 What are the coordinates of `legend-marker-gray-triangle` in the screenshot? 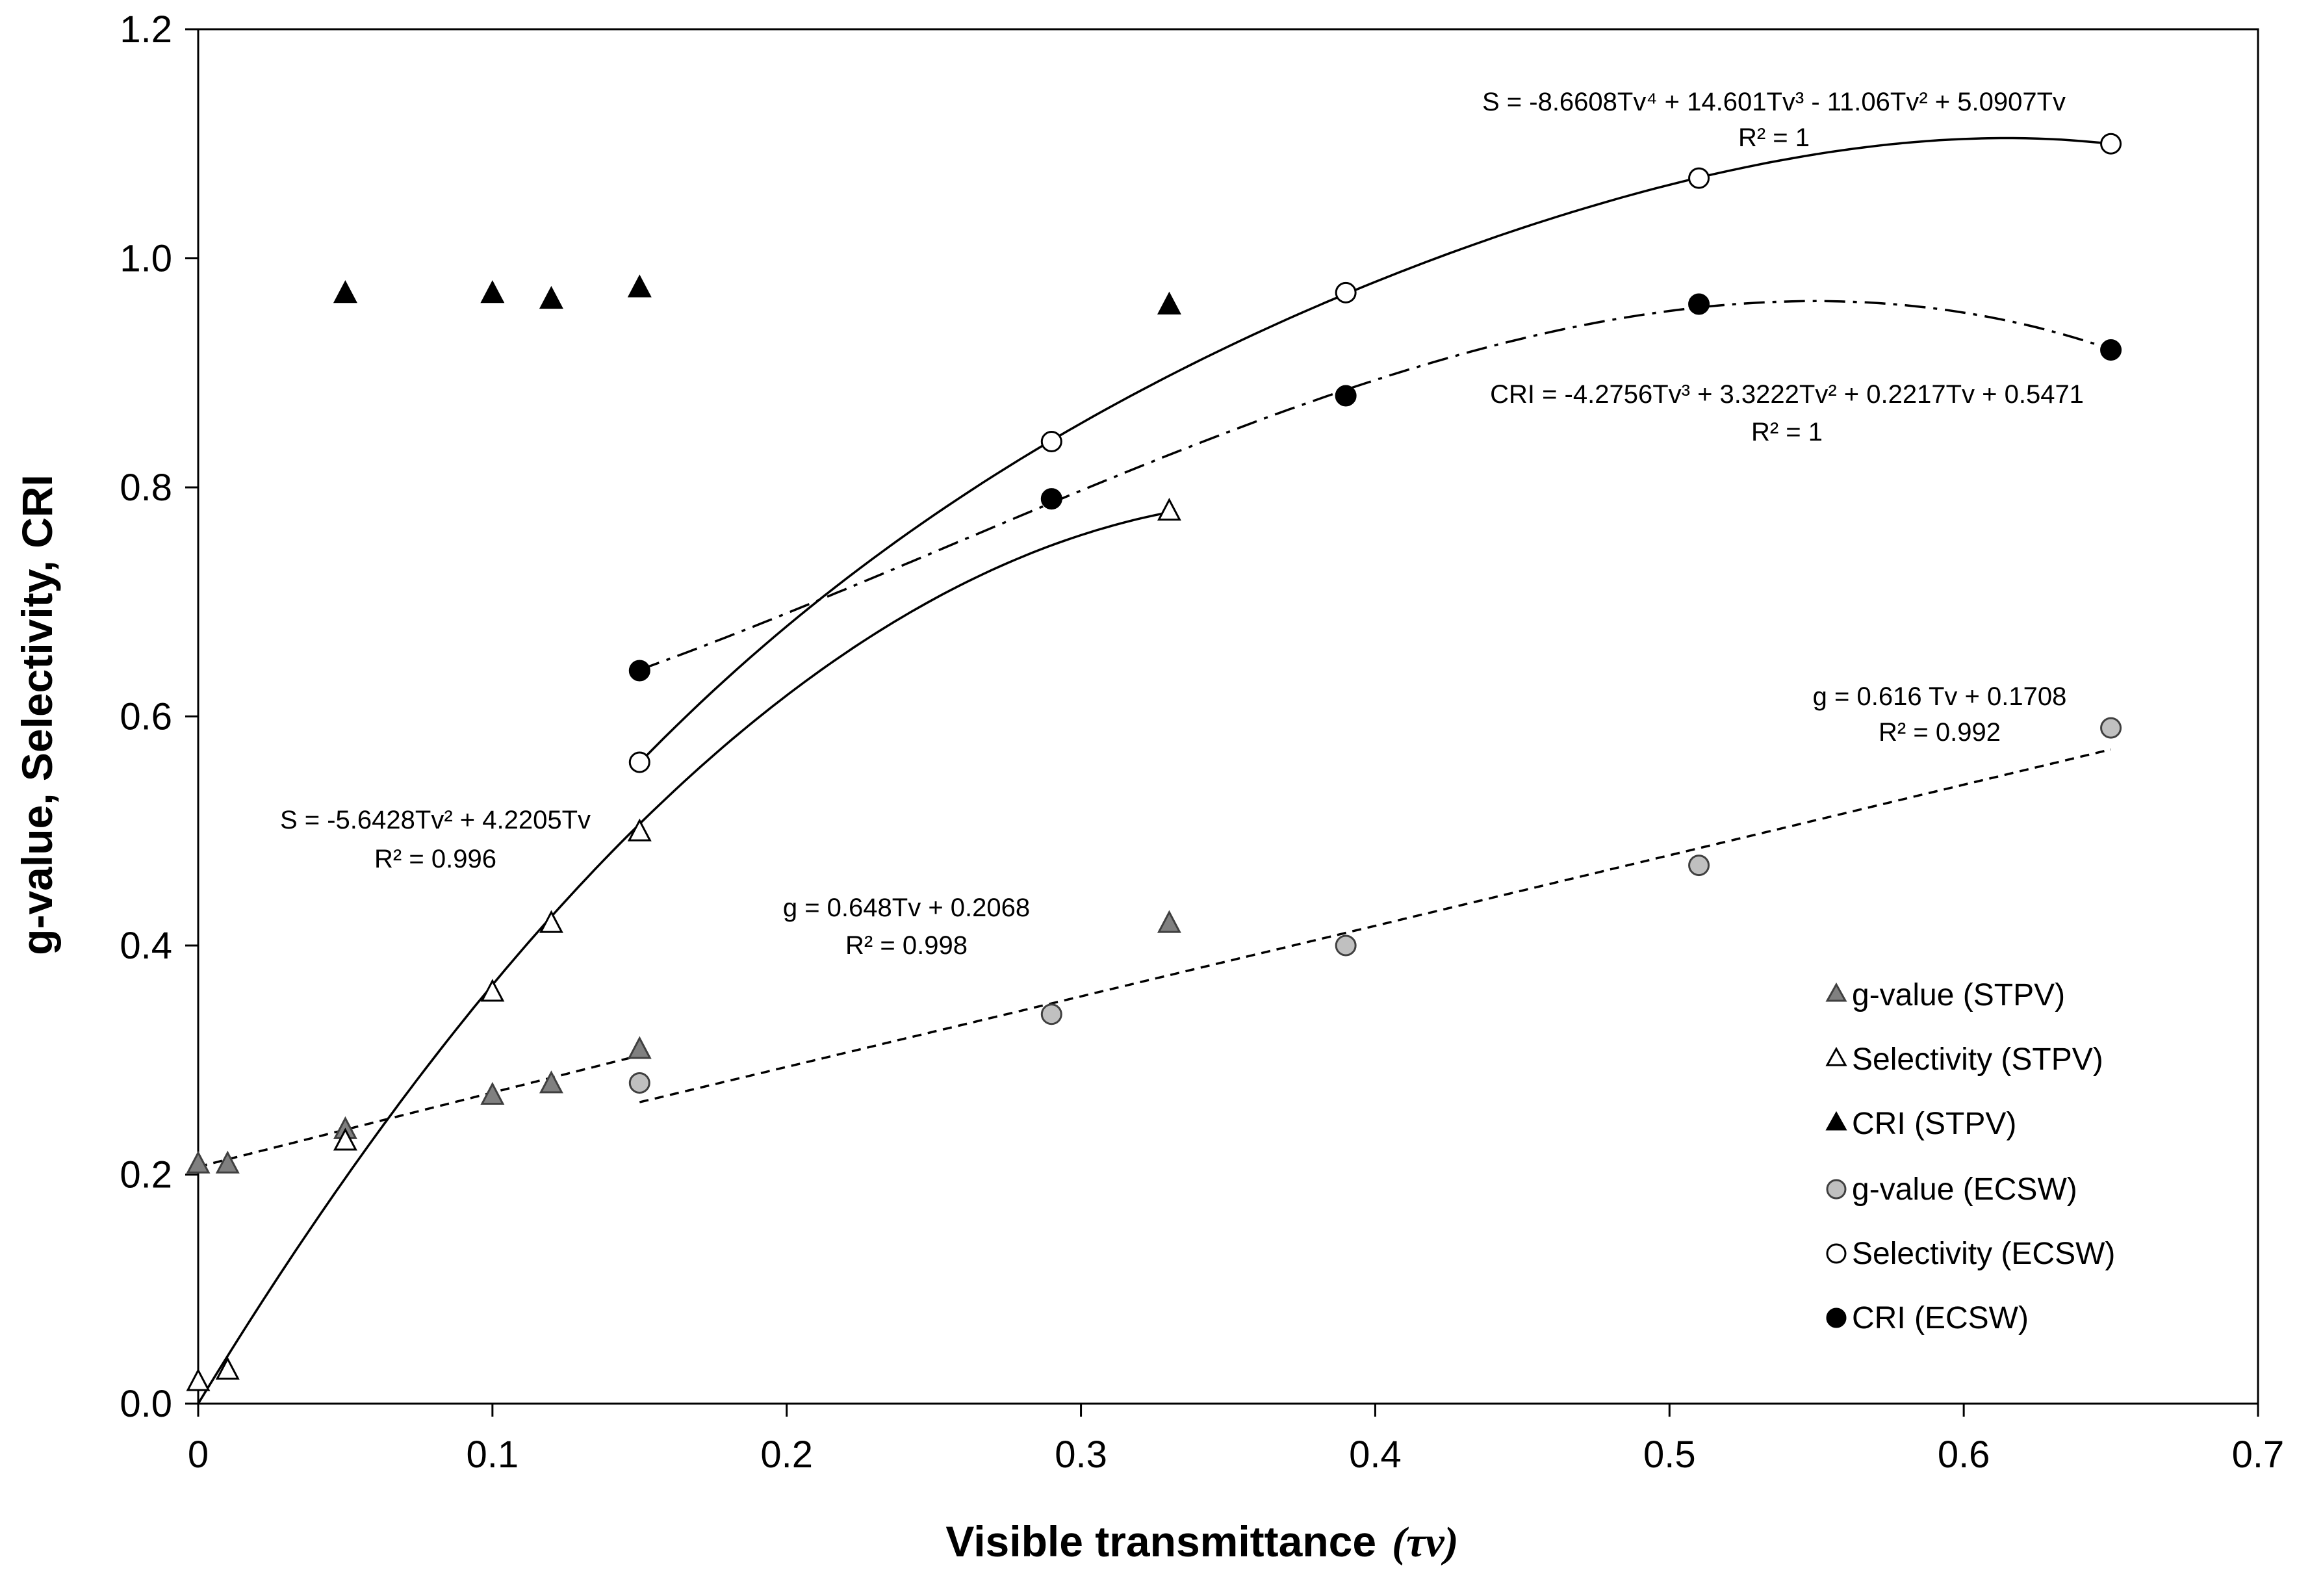 It's located at (1836, 992).